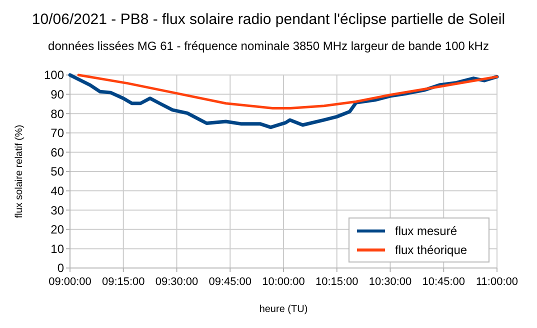  Describe the element at coordinates (57, 113) in the screenshot. I see `y-tick-label: 80` at that location.